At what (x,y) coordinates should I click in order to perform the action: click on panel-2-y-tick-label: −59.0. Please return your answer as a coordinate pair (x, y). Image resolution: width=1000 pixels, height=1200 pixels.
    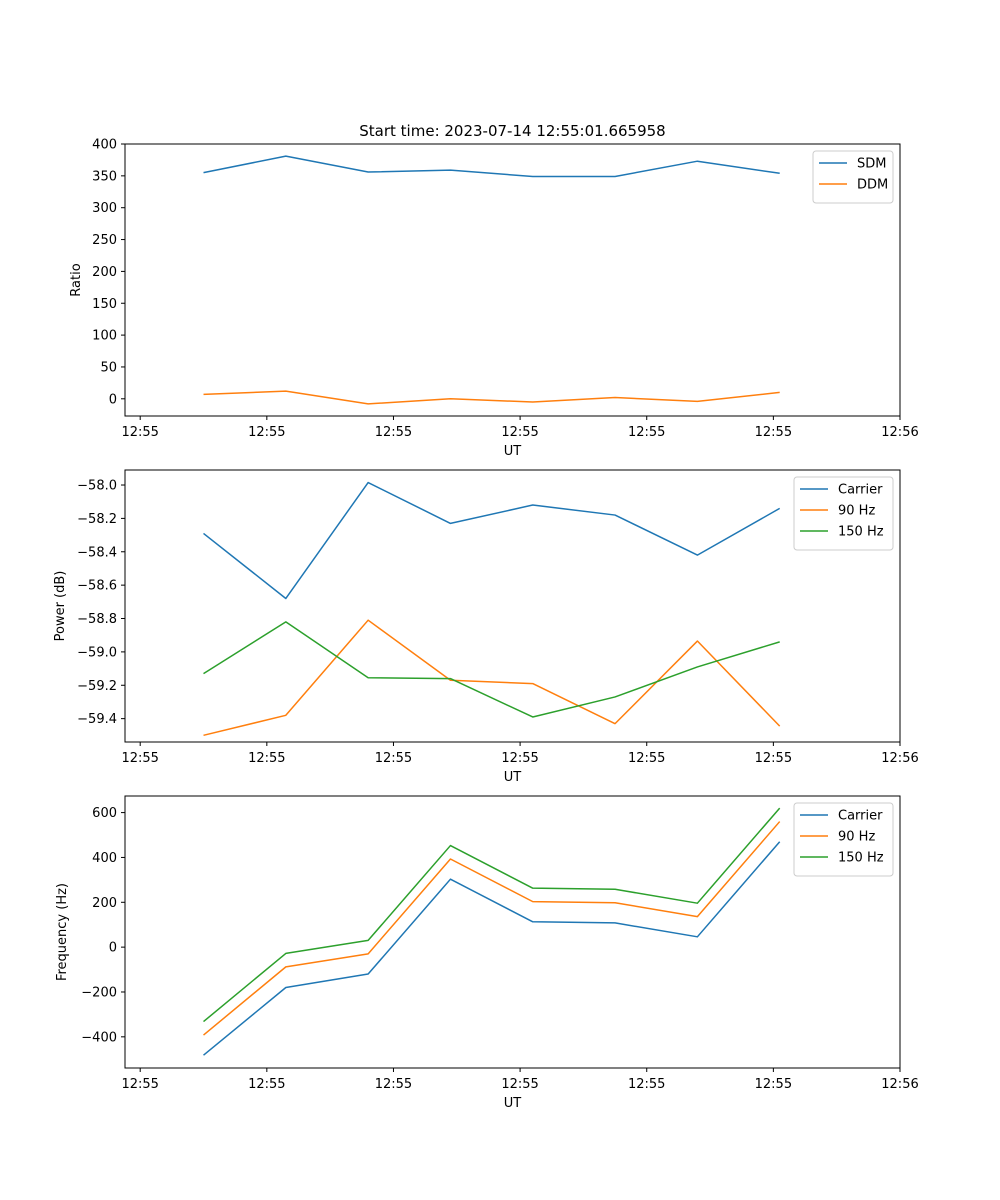
    Looking at the image, I should click on (97, 652).